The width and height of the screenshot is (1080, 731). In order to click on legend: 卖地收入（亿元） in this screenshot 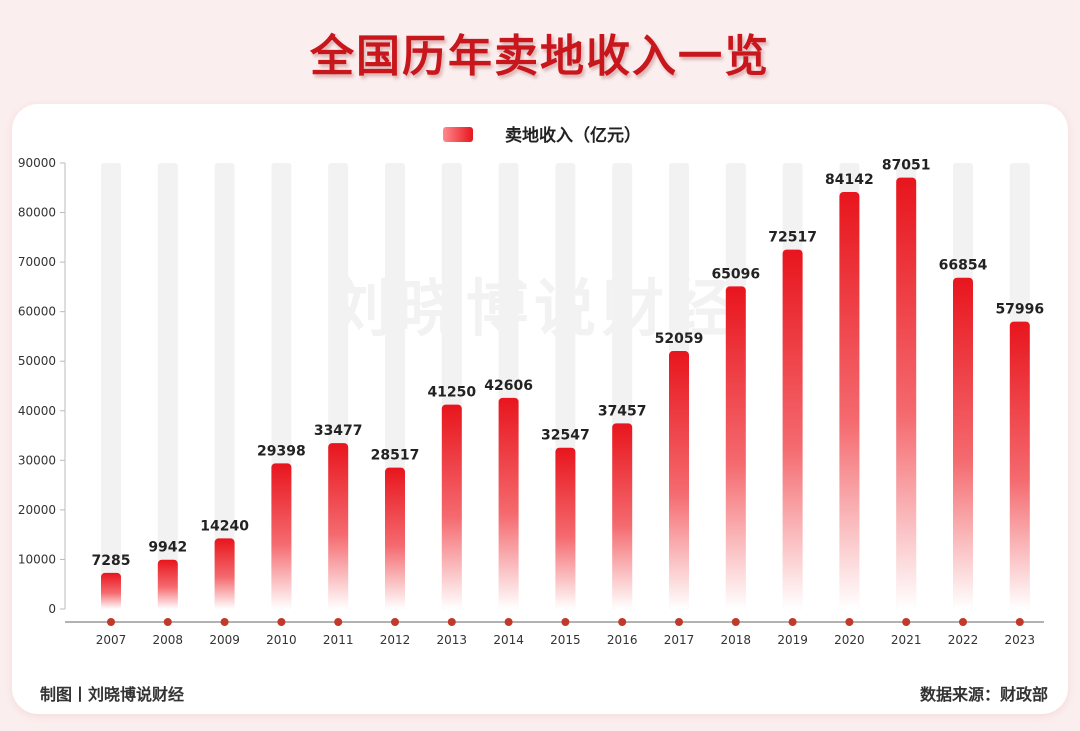, I will do `click(542, 135)`.